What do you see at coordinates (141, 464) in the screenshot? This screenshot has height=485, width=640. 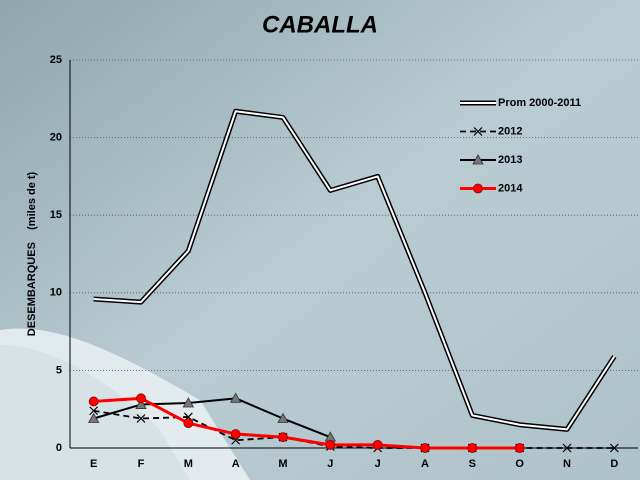 I see `x-tick-label: F` at bounding box center [141, 464].